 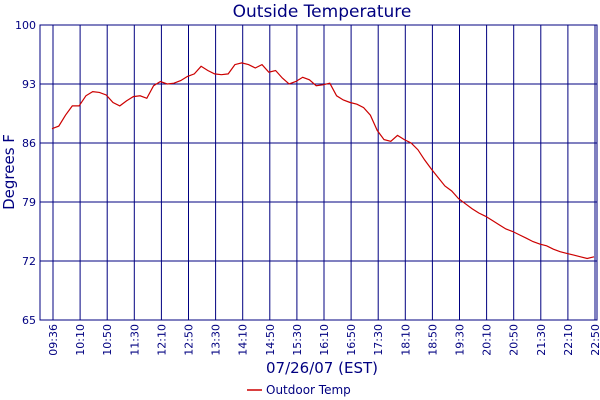 I want to click on x-tick-label: 13:30, so click(x=216, y=340).